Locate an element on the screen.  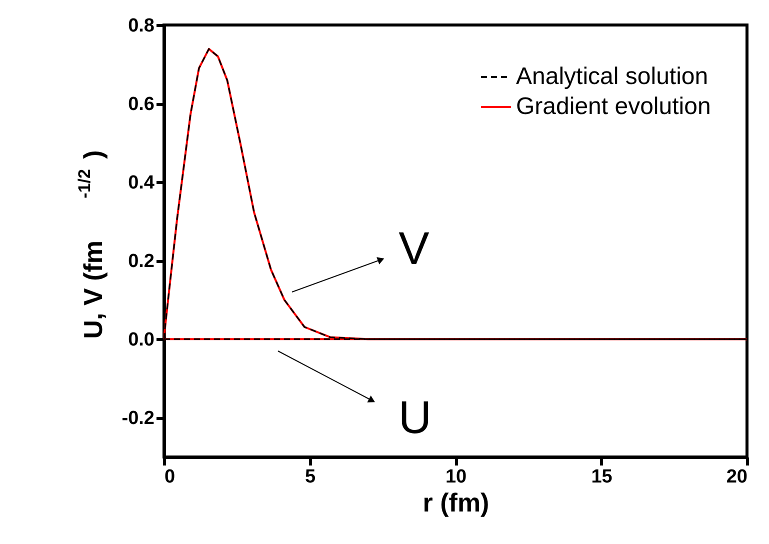
y-tick-label: 0.8 is located at coordinates (141, 26).